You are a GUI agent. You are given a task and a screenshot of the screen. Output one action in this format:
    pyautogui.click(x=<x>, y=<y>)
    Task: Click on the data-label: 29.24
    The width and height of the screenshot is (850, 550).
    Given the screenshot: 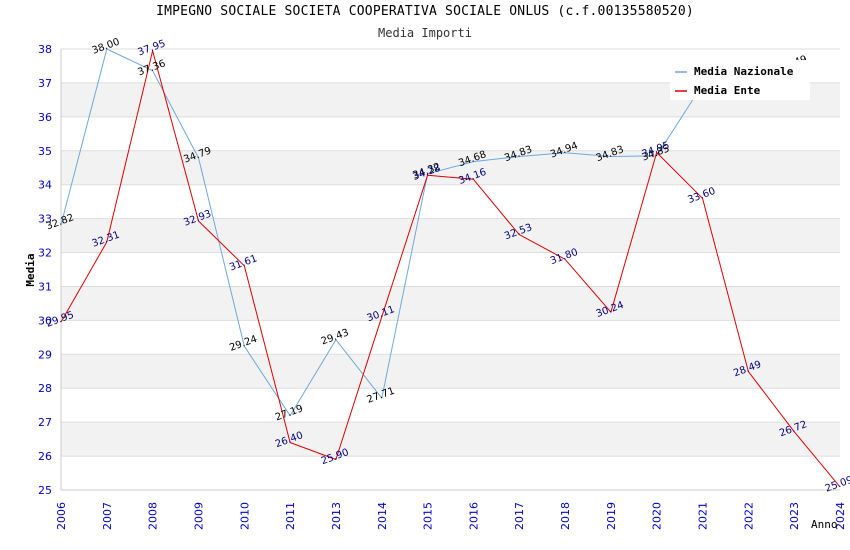 What is the action you would take?
    pyautogui.click(x=243, y=344)
    